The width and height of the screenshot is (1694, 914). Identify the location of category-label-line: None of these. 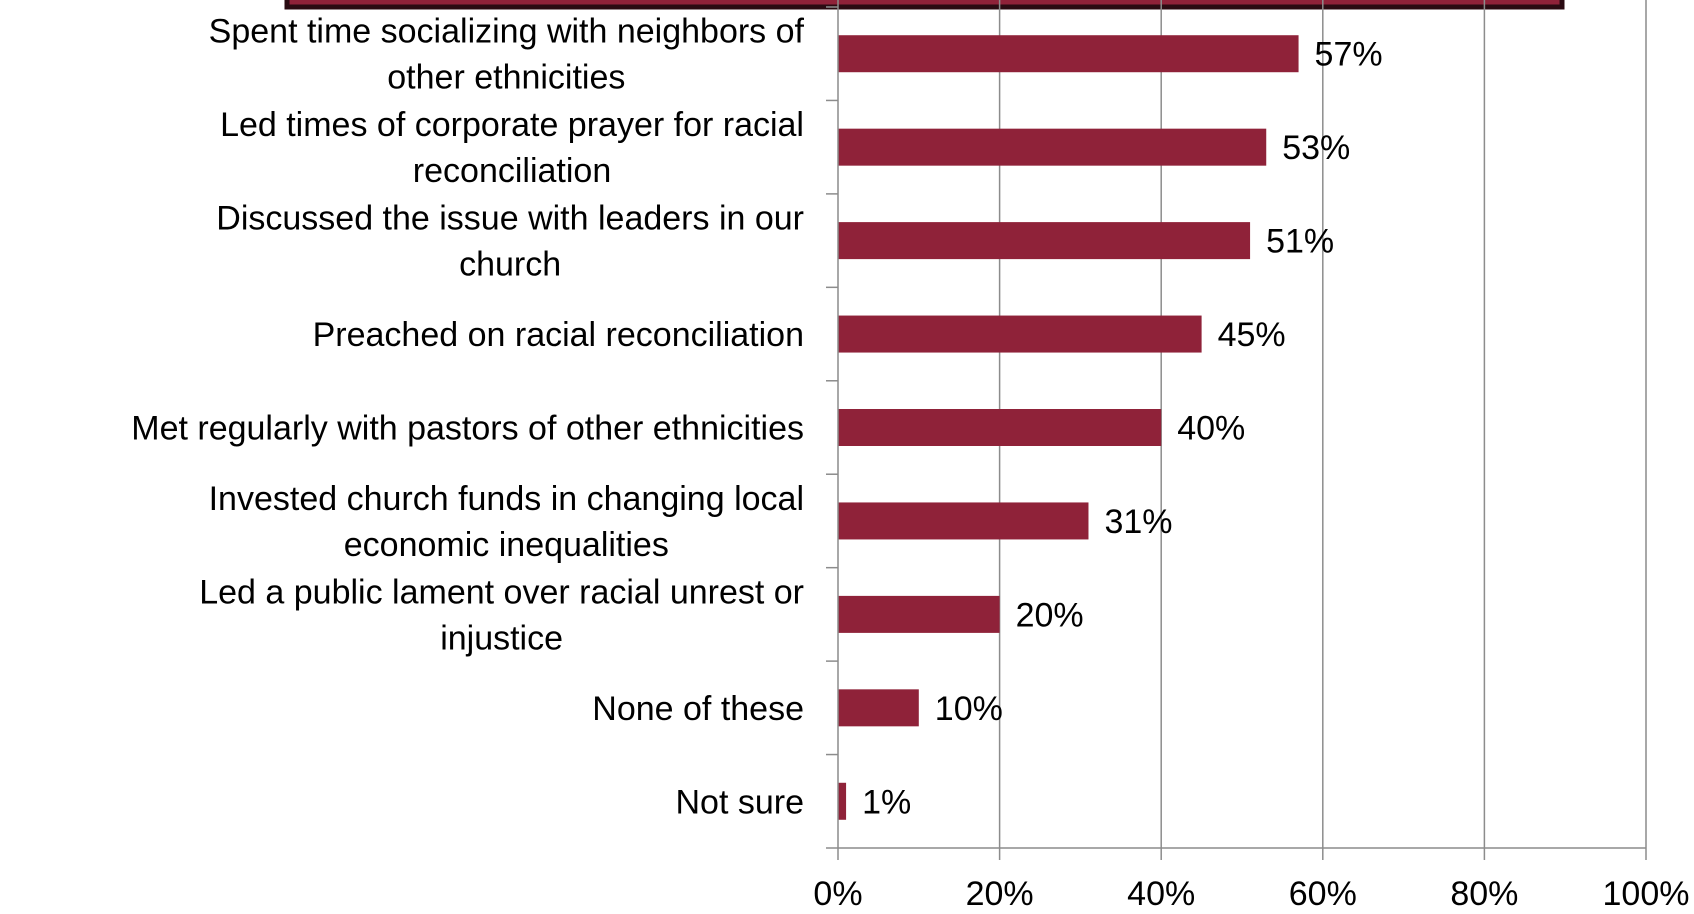
(698, 709).